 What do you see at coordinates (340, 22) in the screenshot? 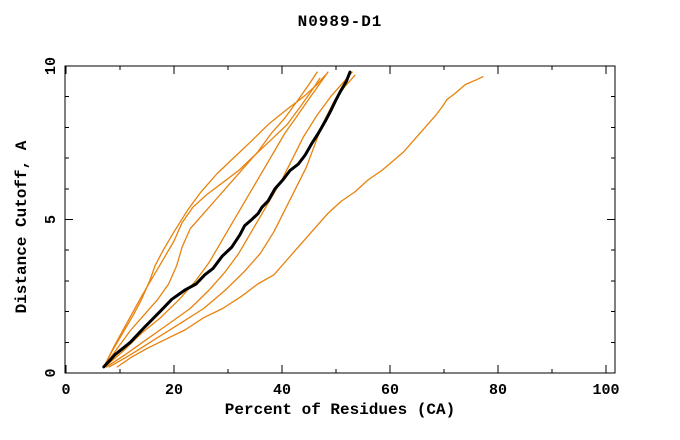
I see `chart-title: N0989-D1` at bounding box center [340, 22].